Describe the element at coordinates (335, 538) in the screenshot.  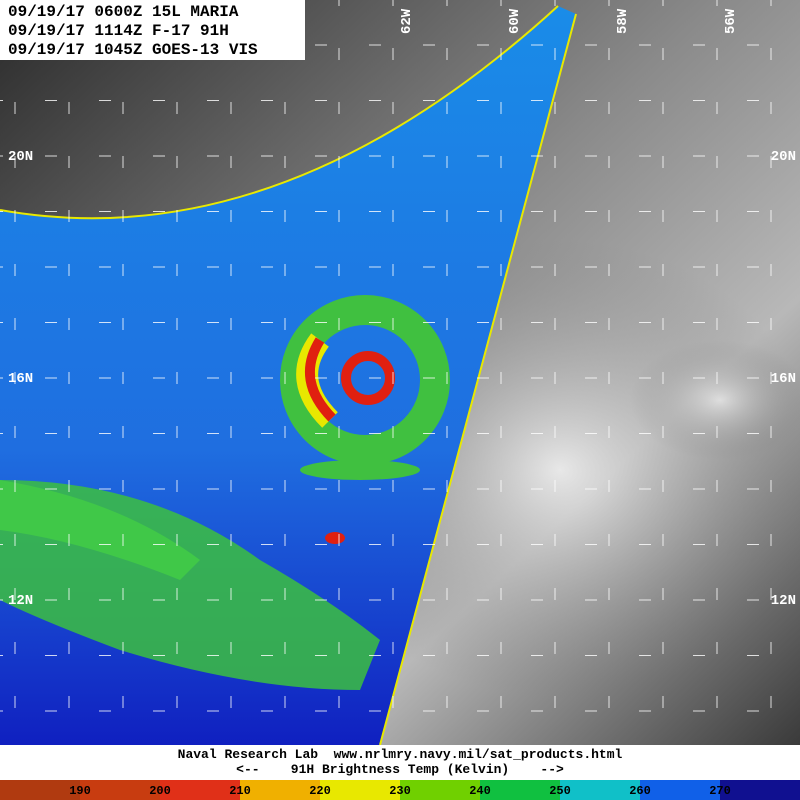
I see `rain-cell` at that location.